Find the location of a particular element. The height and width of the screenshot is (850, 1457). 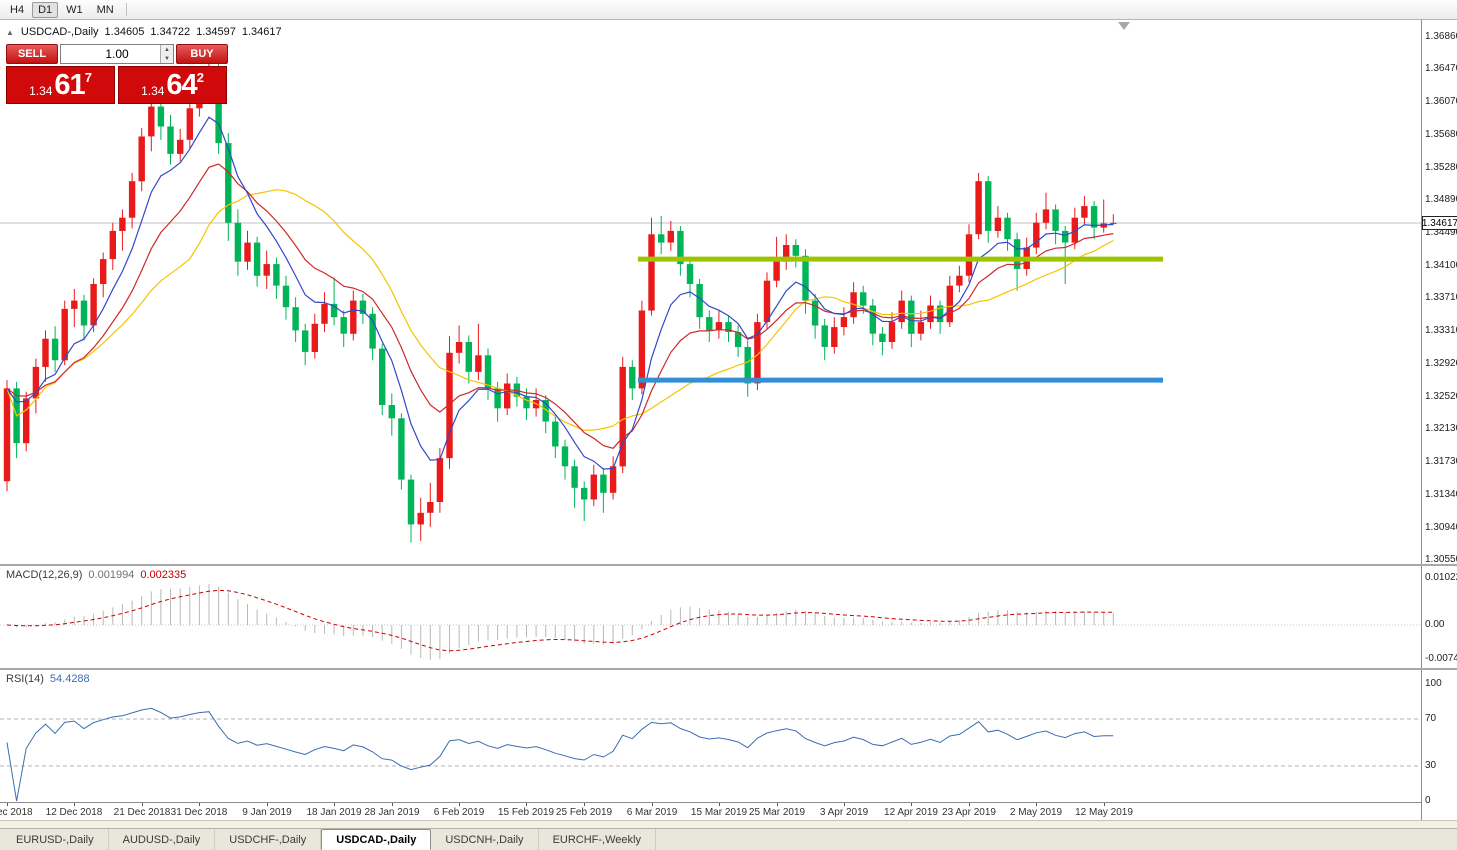

date-axis-label: 25 Feb 2019 is located at coordinates (584, 812).